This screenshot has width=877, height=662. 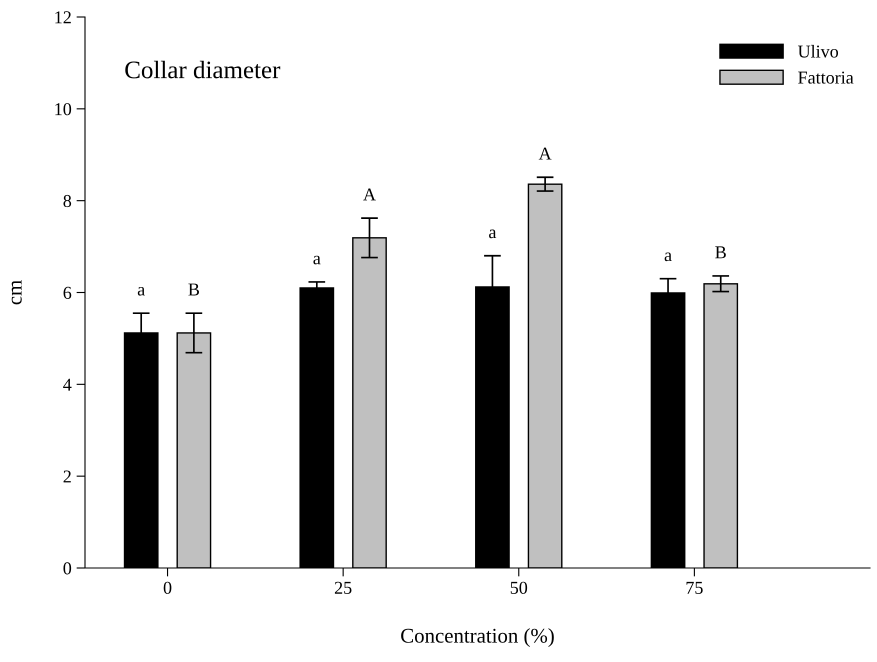 What do you see at coordinates (68, 292) in the screenshot?
I see `y-tick-label: 6` at bounding box center [68, 292].